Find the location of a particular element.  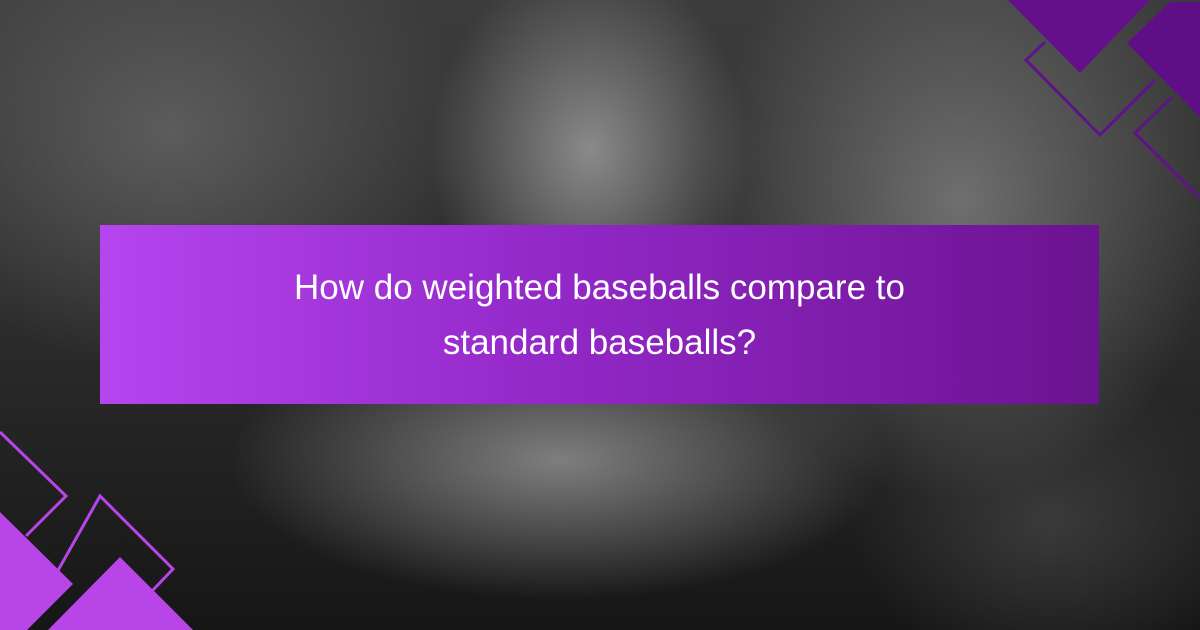

bottom-left-outline-diamond is located at coordinates (108, 545).